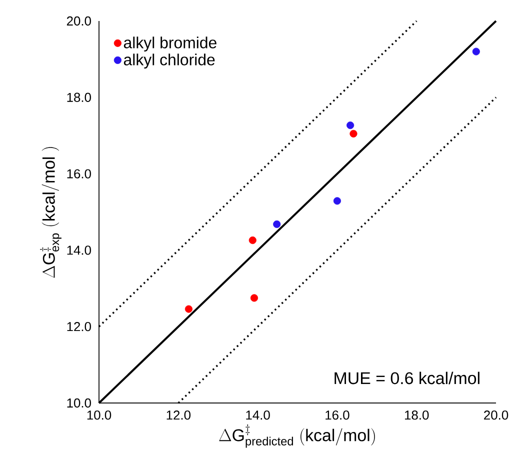 The image size is (515, 466). Describe the element at coordinates (169, 61) in the screenshot. I see `legend-label: alkyl chloride` at that location.